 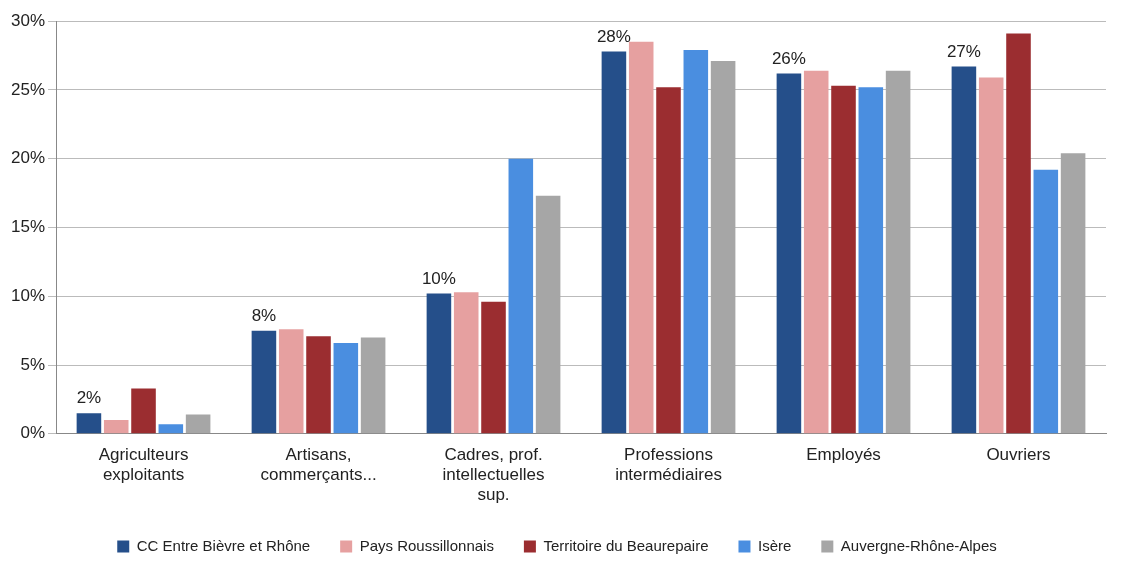 What do you see at coordinates (28, 89) in the screenshot?
I see `y-tick-label: 25%` at bounding box center [28, 89].